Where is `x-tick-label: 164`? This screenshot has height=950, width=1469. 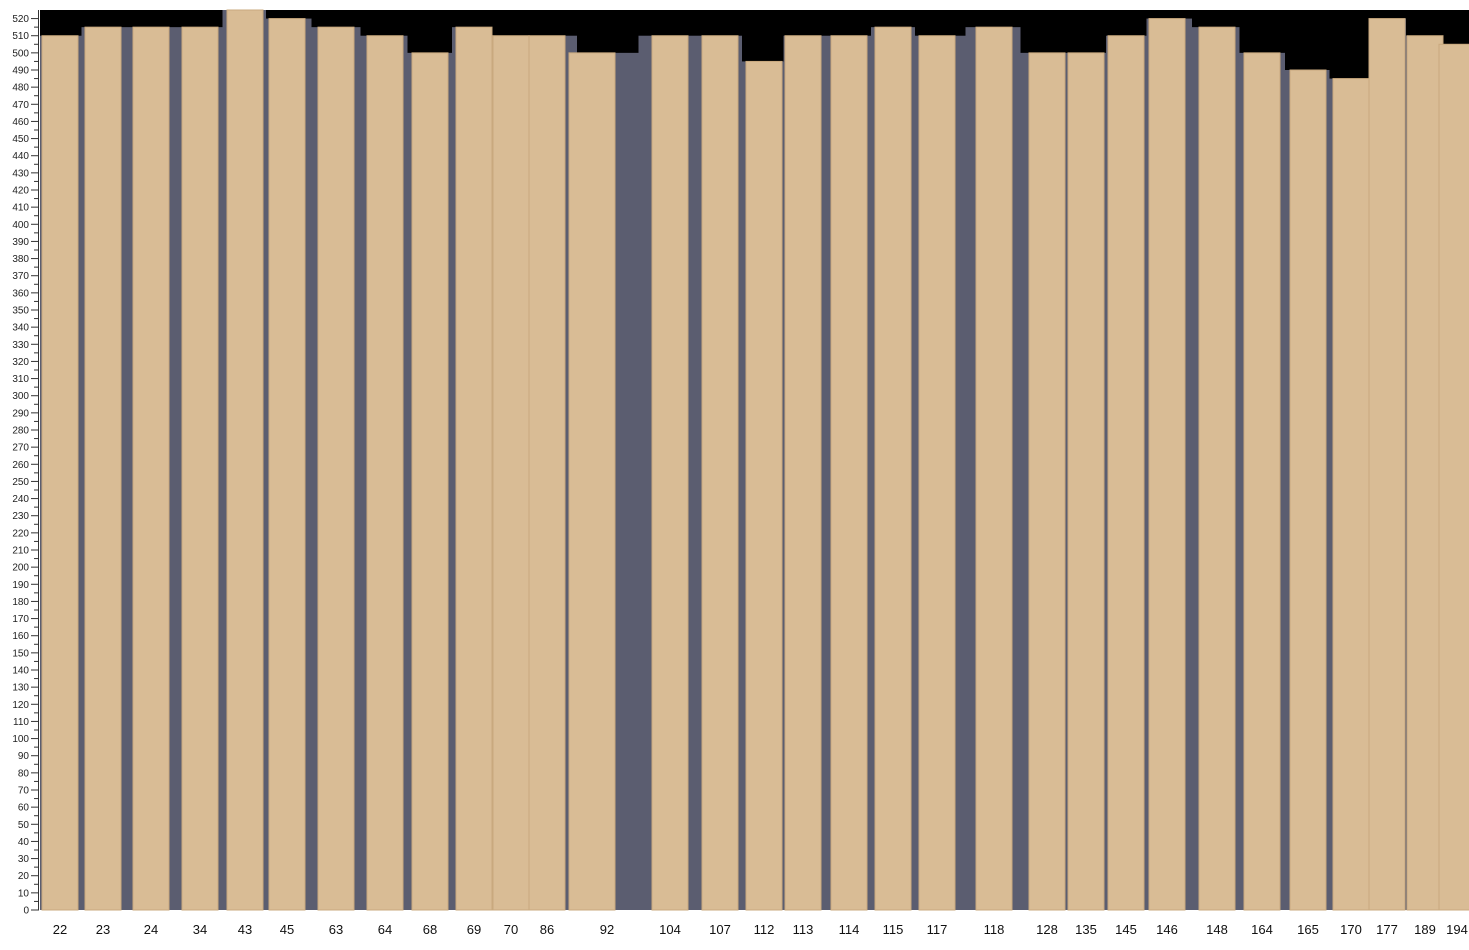
x-tick-label: 164 is located at coordinates (1262, 929).